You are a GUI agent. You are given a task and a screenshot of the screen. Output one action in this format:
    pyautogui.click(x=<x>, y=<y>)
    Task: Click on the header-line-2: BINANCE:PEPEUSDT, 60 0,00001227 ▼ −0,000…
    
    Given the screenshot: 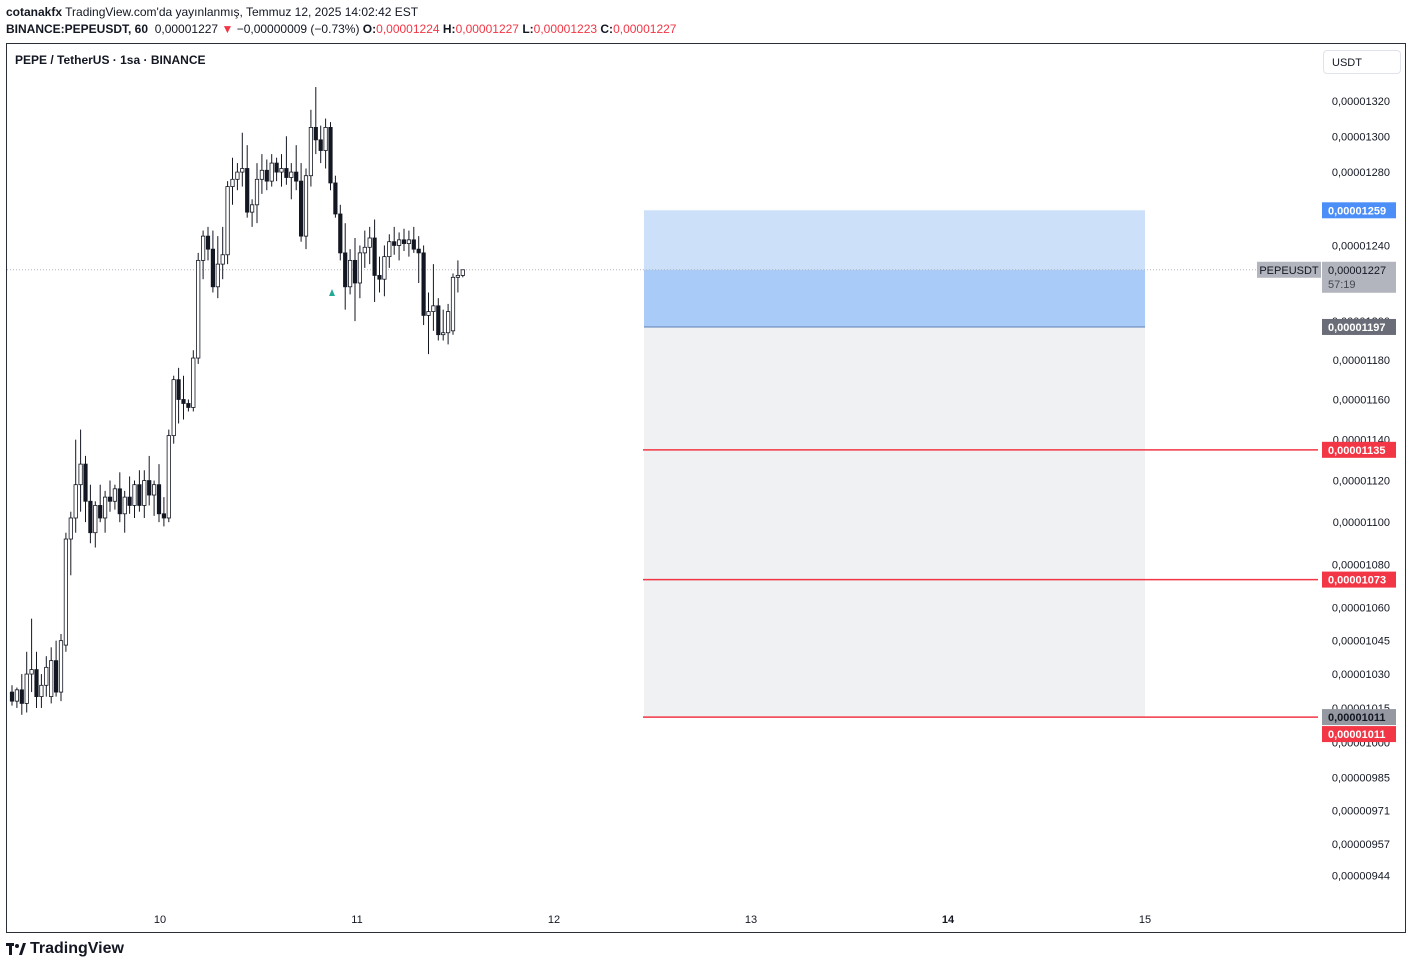 What is the action you would take?
    pyautogui.click(x=341, y=29)
    